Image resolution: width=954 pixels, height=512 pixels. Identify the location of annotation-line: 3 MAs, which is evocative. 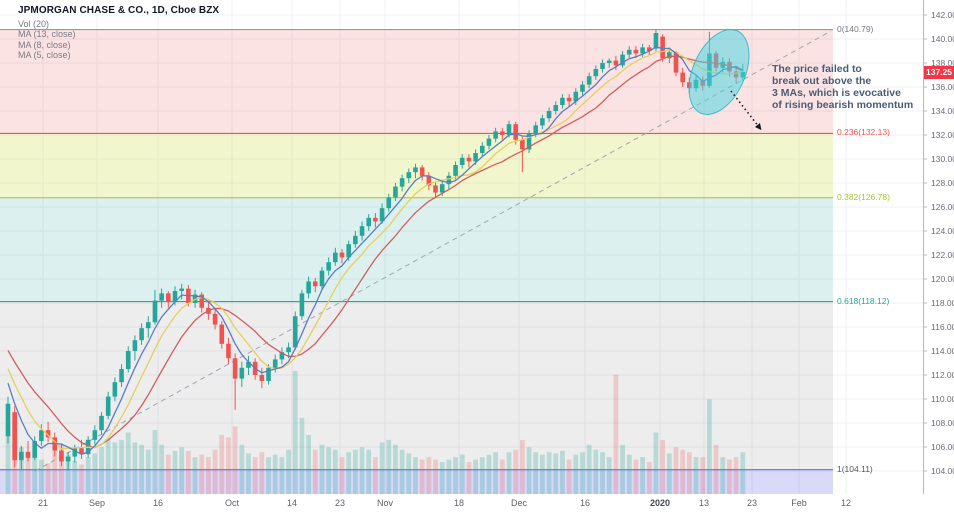
(836, 93).